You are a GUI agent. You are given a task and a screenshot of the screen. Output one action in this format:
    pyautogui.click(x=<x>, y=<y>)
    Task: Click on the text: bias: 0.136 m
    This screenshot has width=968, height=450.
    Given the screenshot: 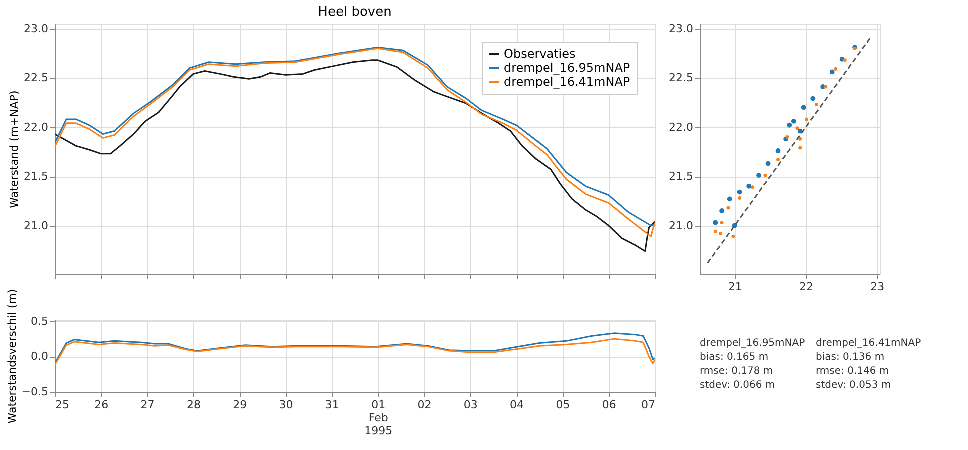 What is the action you would take?
    pyautogui.click(x=850, y=357)
    